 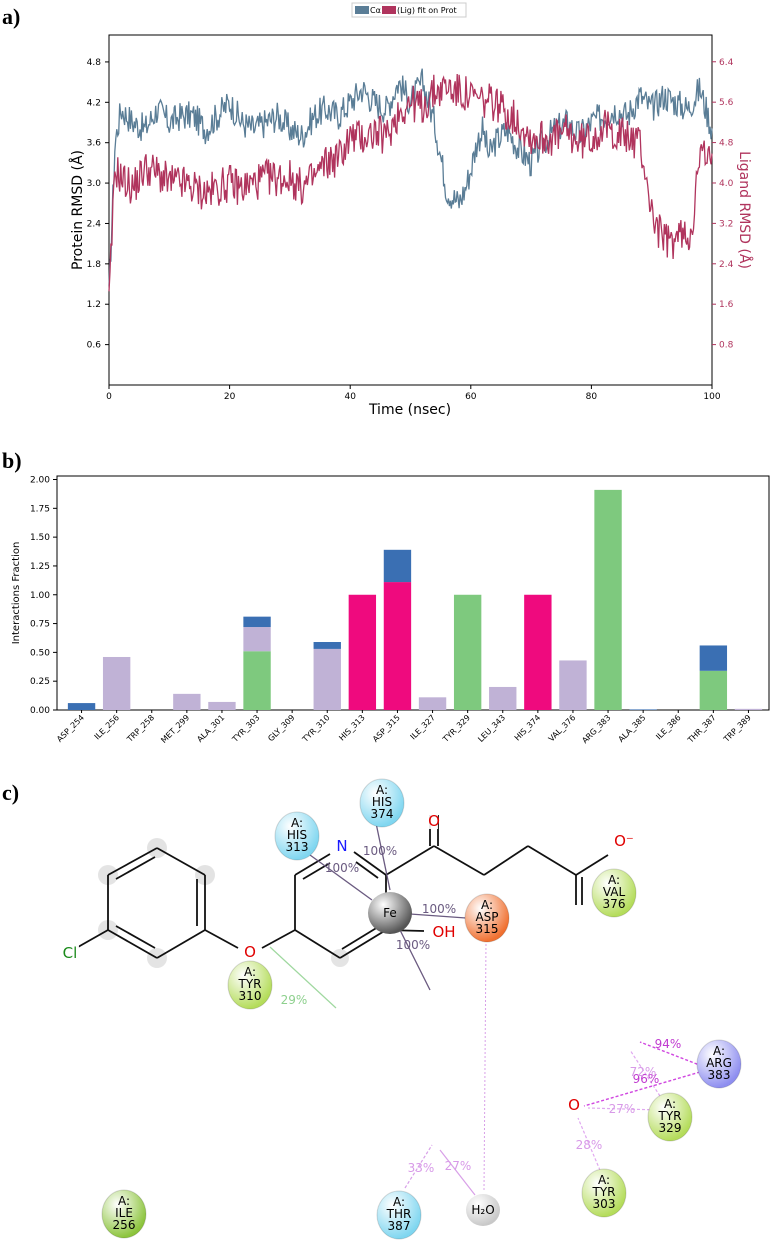 What do you see at coordinates (94, 103) in the screenshot?
I see `rmsd-ytick-left-label: 4.2` at bounding box center [94, 103].